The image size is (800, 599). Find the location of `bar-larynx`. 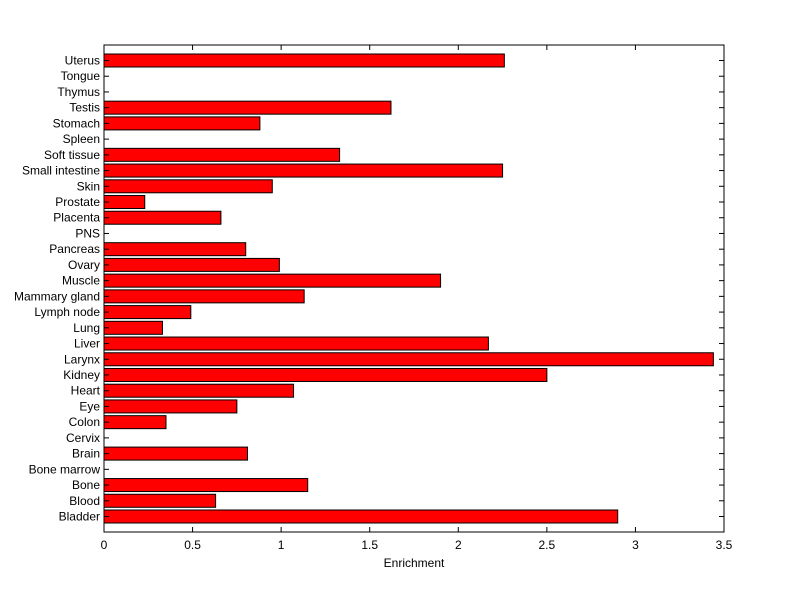

bar-larynx is located at coordinates (408, 359).